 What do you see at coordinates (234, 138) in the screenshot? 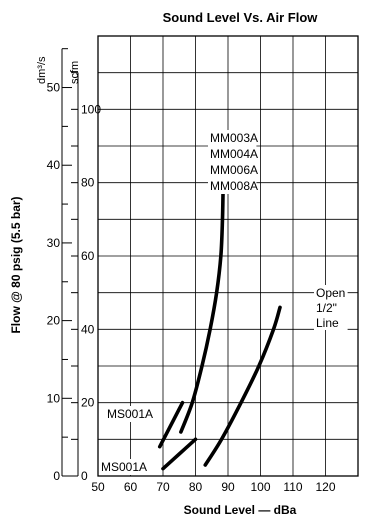
I see `label-mm-models: MM003A` at bounding box center [234, 138].